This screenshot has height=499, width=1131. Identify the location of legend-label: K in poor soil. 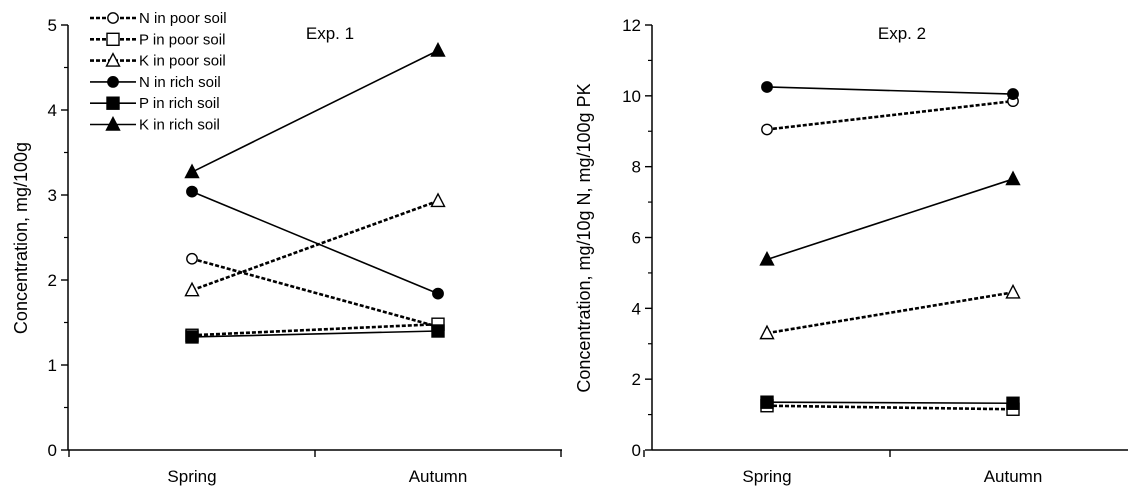
(182, 61).